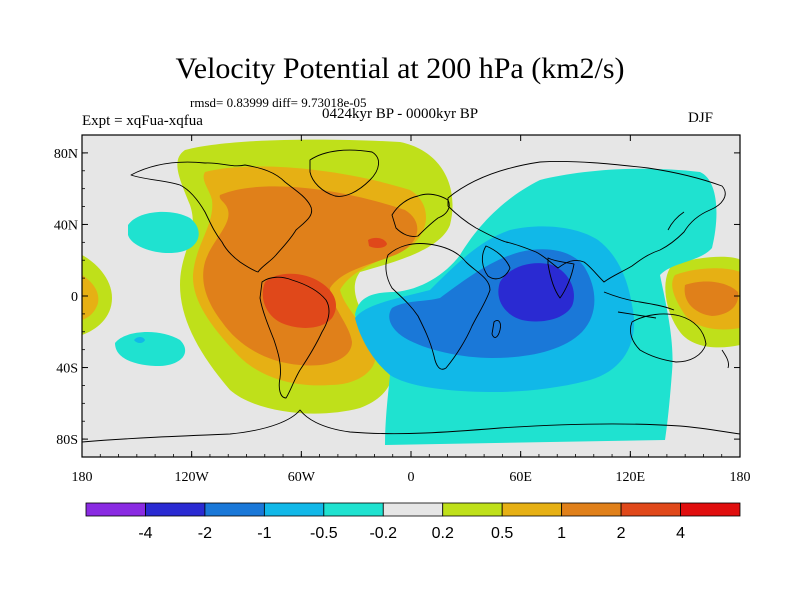 This screenshot has height=600, width=800. Describe the element at coordinates (139, 340) in the screenshot. I see `contour-neg-05-spacific` at that location.